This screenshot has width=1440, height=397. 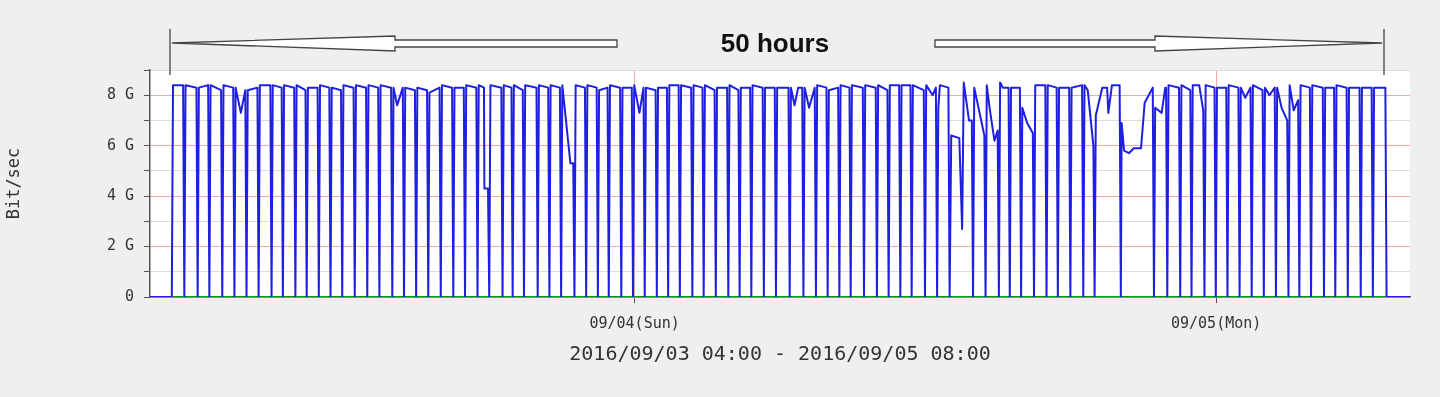 What do you see at coordinates (1216, 322) in the screenshot?
I see `x-tick-label: 09/05(Mon)` at bounding box center [1216, 322].